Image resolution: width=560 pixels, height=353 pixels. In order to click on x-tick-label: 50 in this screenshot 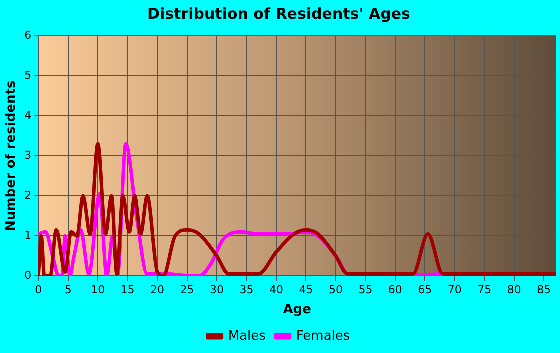, I will do `click(335, 290)`.